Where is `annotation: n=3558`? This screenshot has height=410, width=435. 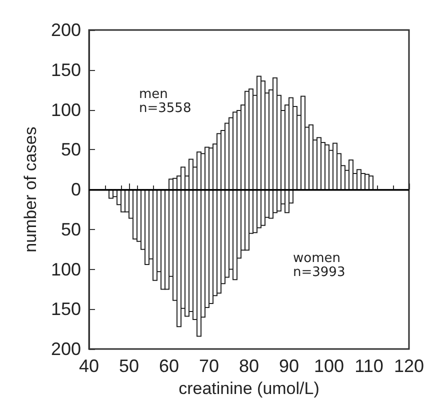
annotation: n=3558 is located at coordinates (165, 108).